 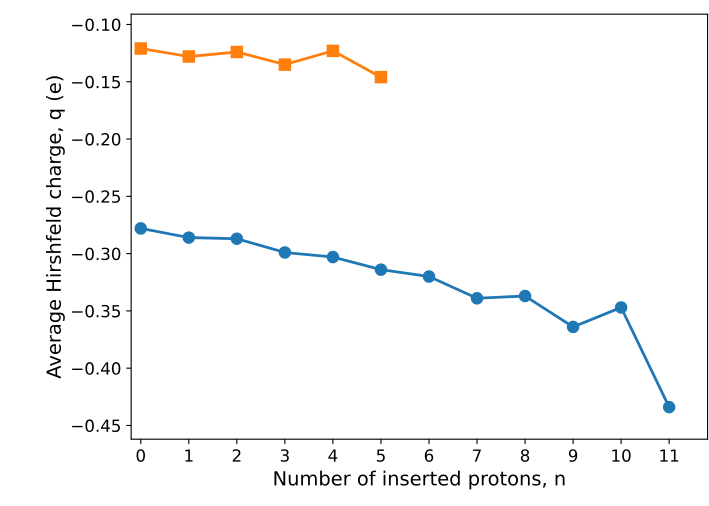 What do you see at coordinates (96, 368) in the screenshot?
I see `y-tick-label: −0.40` at bounding box center [96, 368].